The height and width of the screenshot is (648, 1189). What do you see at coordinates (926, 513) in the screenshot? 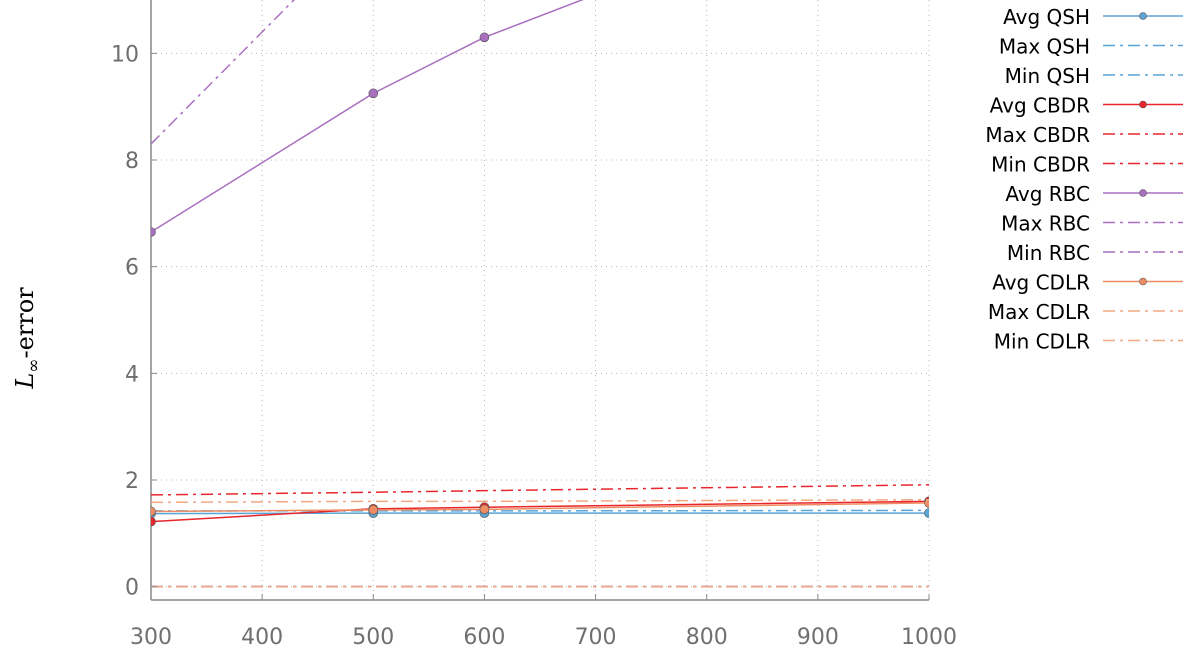
I see `data-point-avg-qsh` at bounding box center [926, 513].